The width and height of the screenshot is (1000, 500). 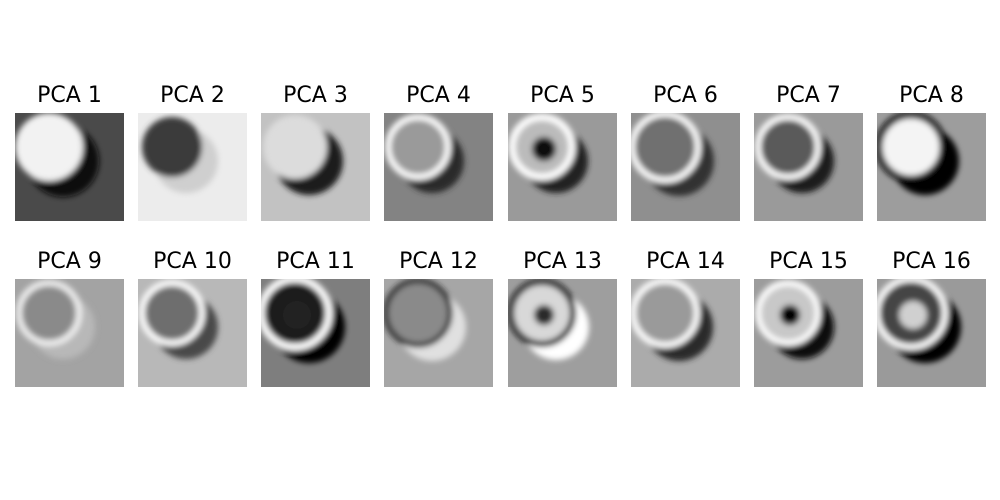 I want to click on pca-panel-title: PCA 12, so click(x=438, y=261).